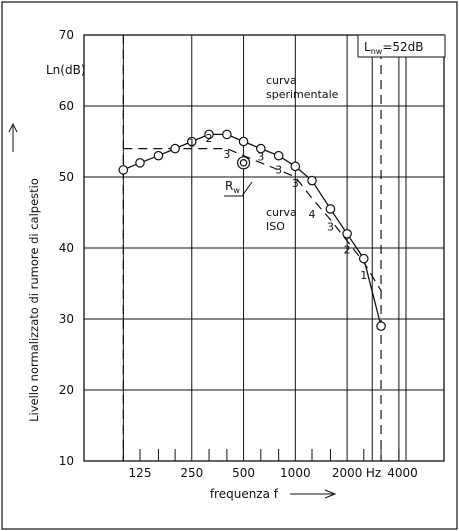 The width and height of the screenshot is (459, 531). What do you see at coordinates (275, 226) in the screenshot?
I see `svg-text: ISO` at bounding box center [275, 226].